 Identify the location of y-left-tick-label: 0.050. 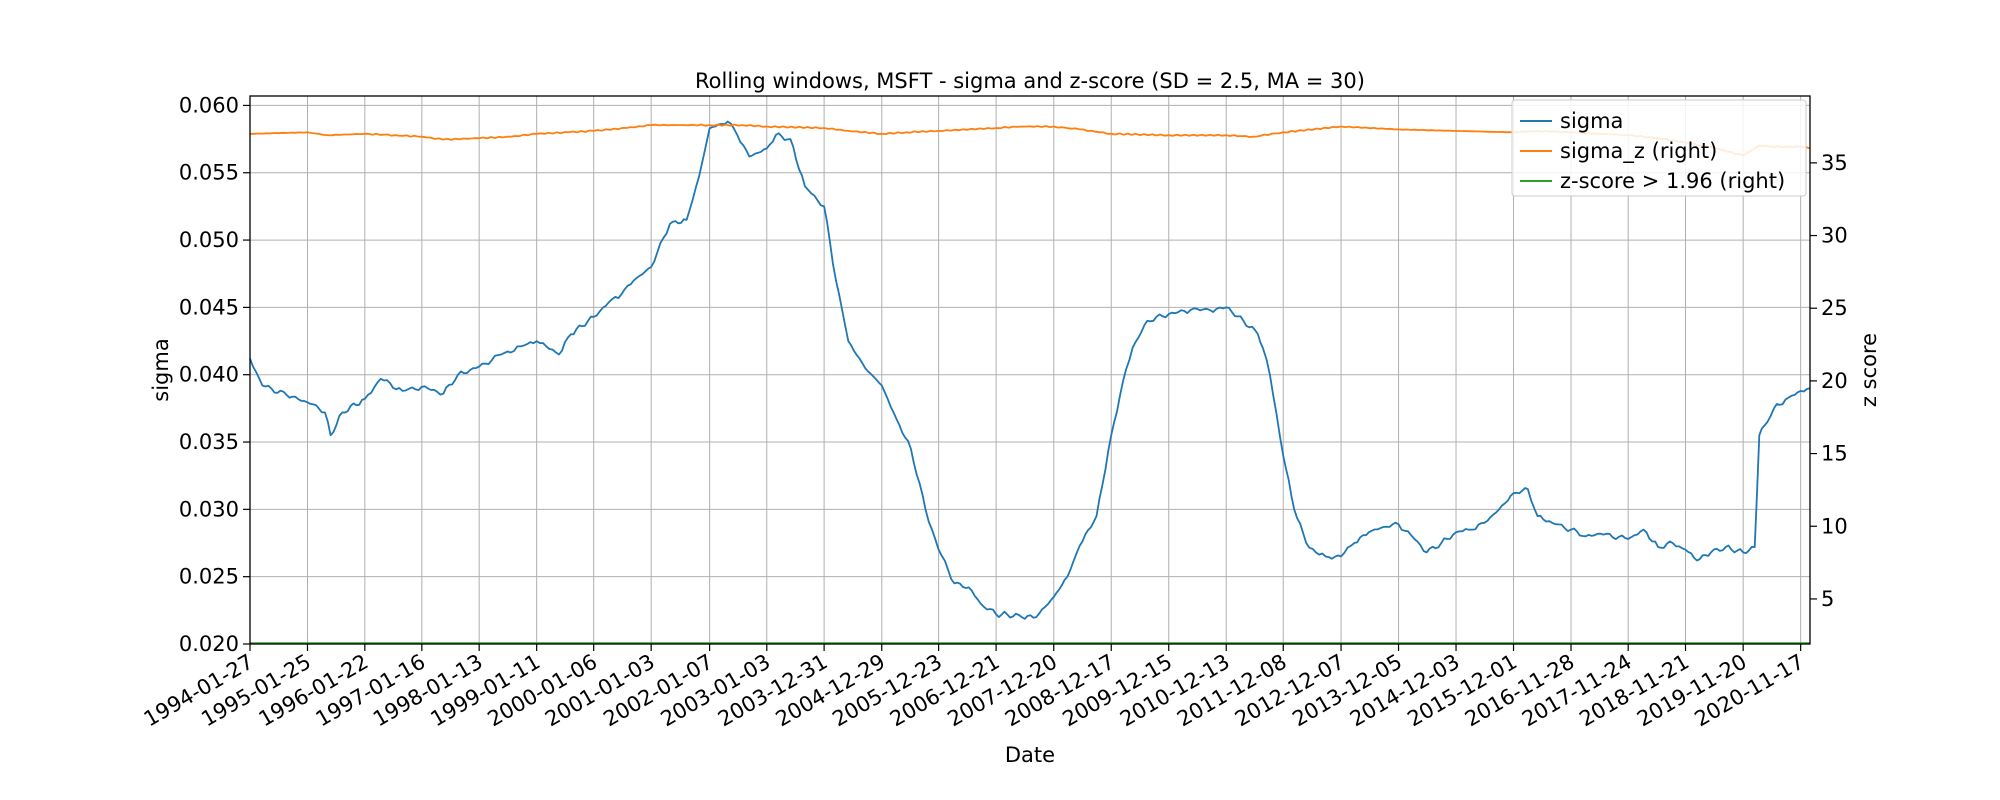
(209, 240).